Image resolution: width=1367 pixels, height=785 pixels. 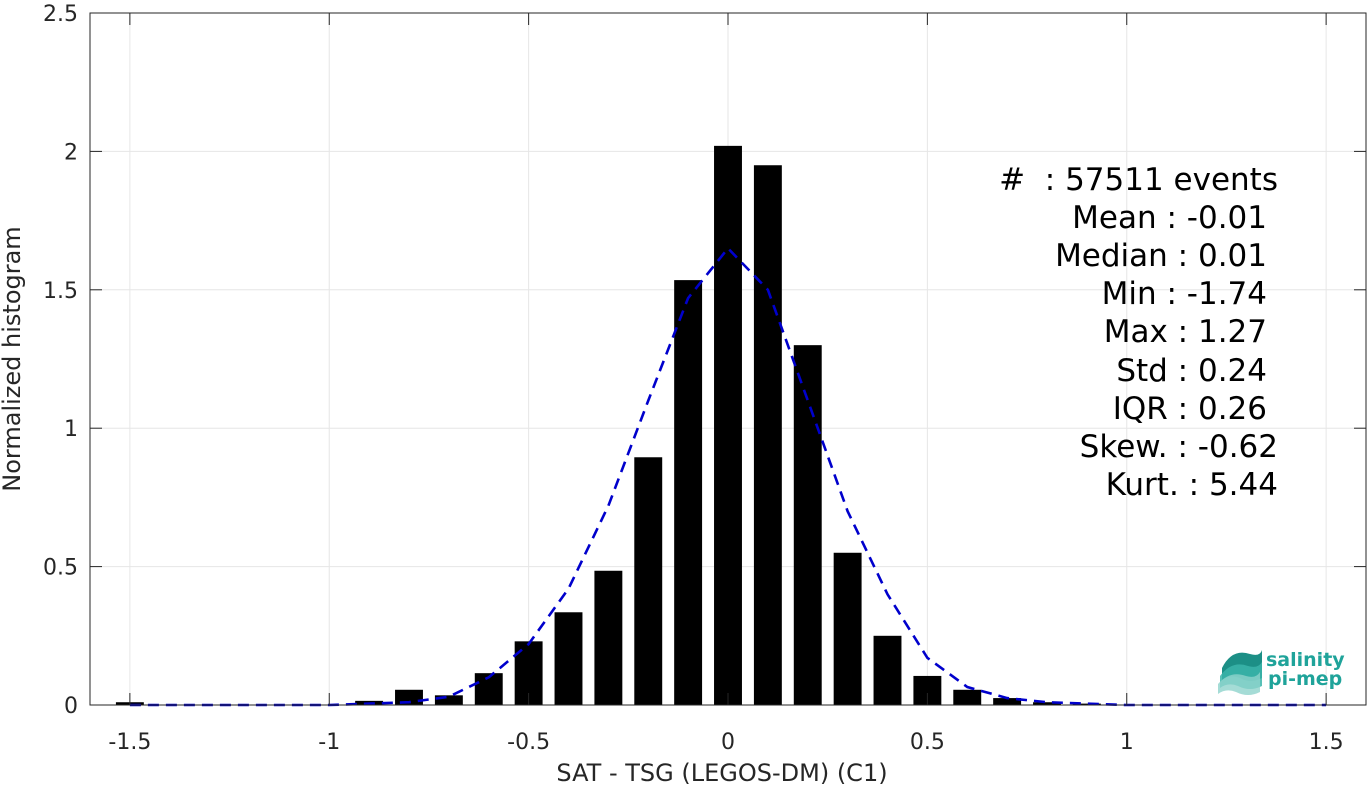 What do you see at coordinates (1169, 218) in the screenshot?
I see `stats-mean: Mean : -0.01` at bounding box center [1169, 218].